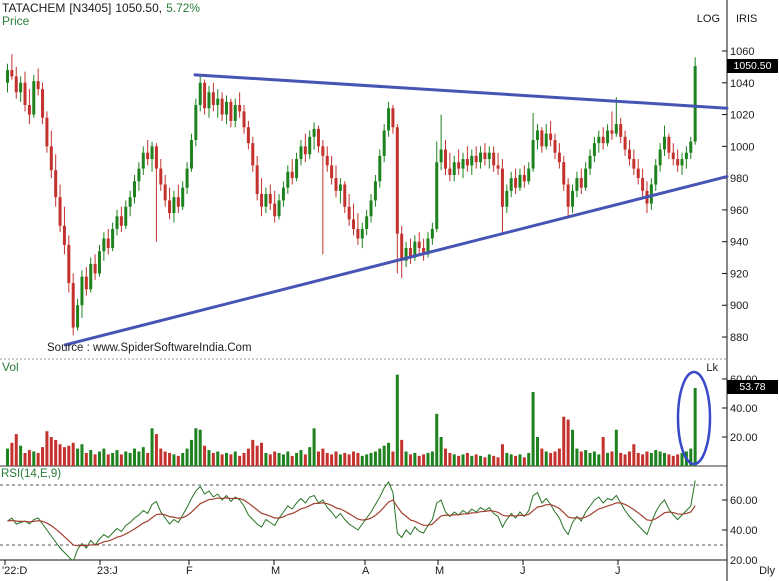  What do you see at coordinates (708, 19) in the screenshot?
I see `log-scale-label: LOG` at bounding box center [708, 19].